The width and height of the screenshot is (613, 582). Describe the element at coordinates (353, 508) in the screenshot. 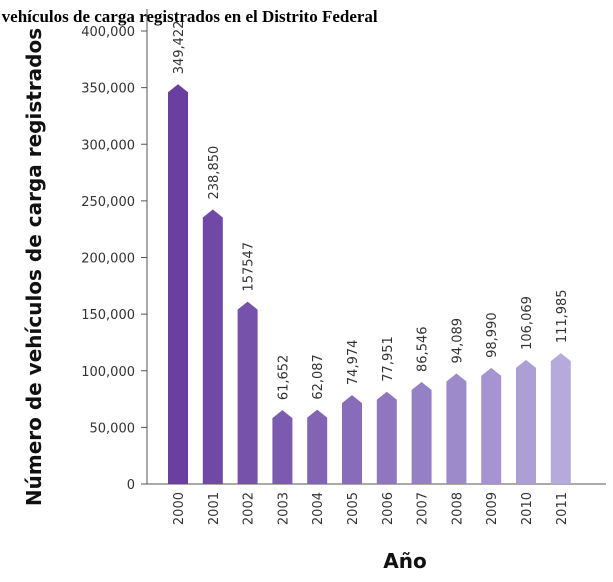

I see `x-tick-label: 2005` at that location.